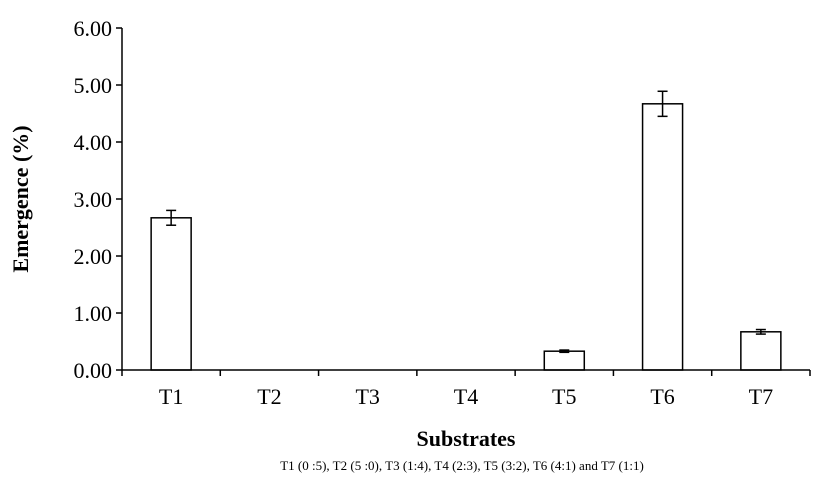  I want to click on bar-T6, so click(662, 237).